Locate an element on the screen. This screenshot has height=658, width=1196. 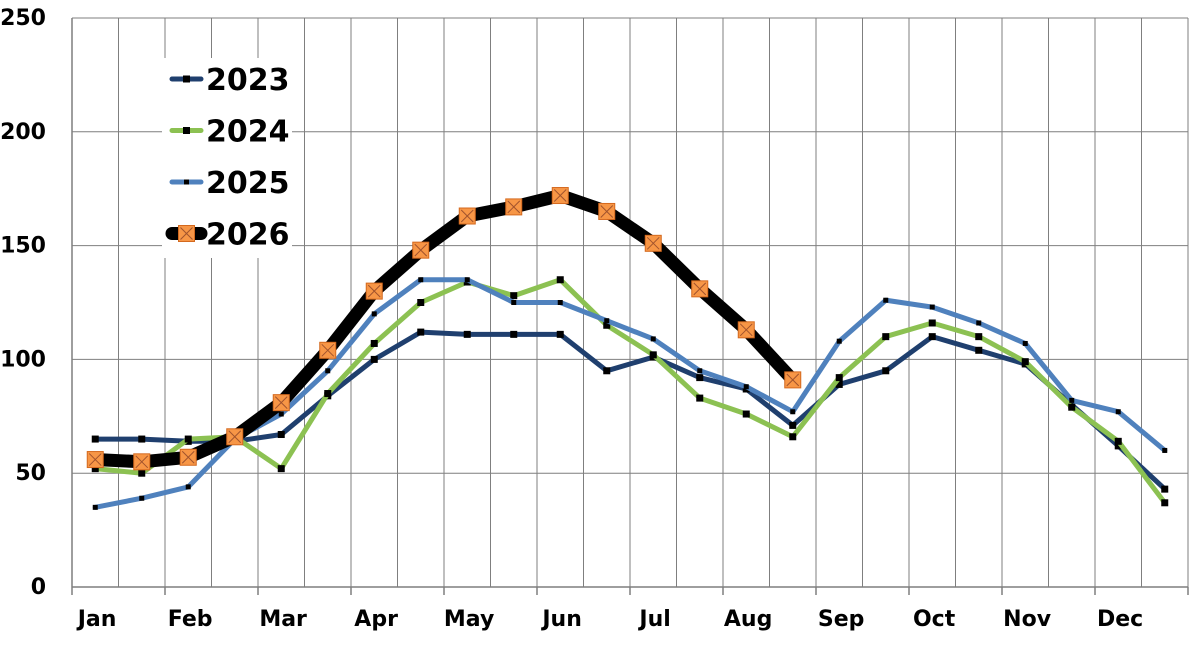
y-tick-label: 250 is located at coordinates (23, 18).